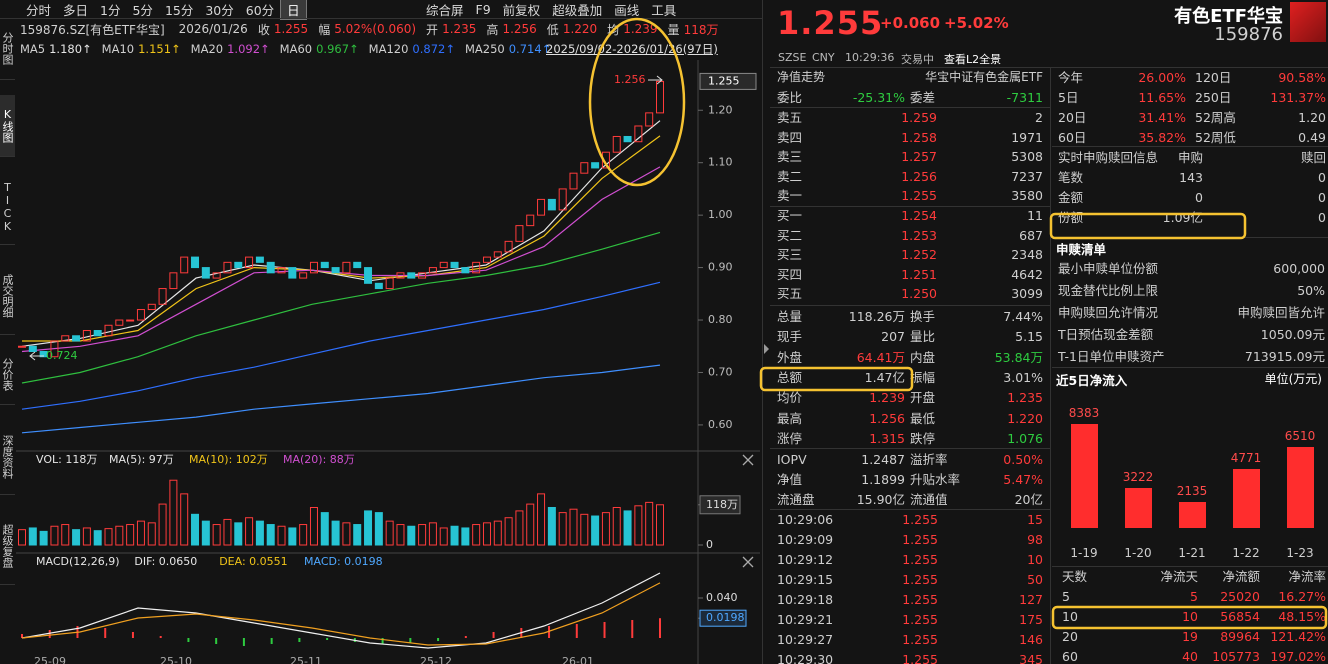  I want to click on flow-bar, so click(1246, 498).